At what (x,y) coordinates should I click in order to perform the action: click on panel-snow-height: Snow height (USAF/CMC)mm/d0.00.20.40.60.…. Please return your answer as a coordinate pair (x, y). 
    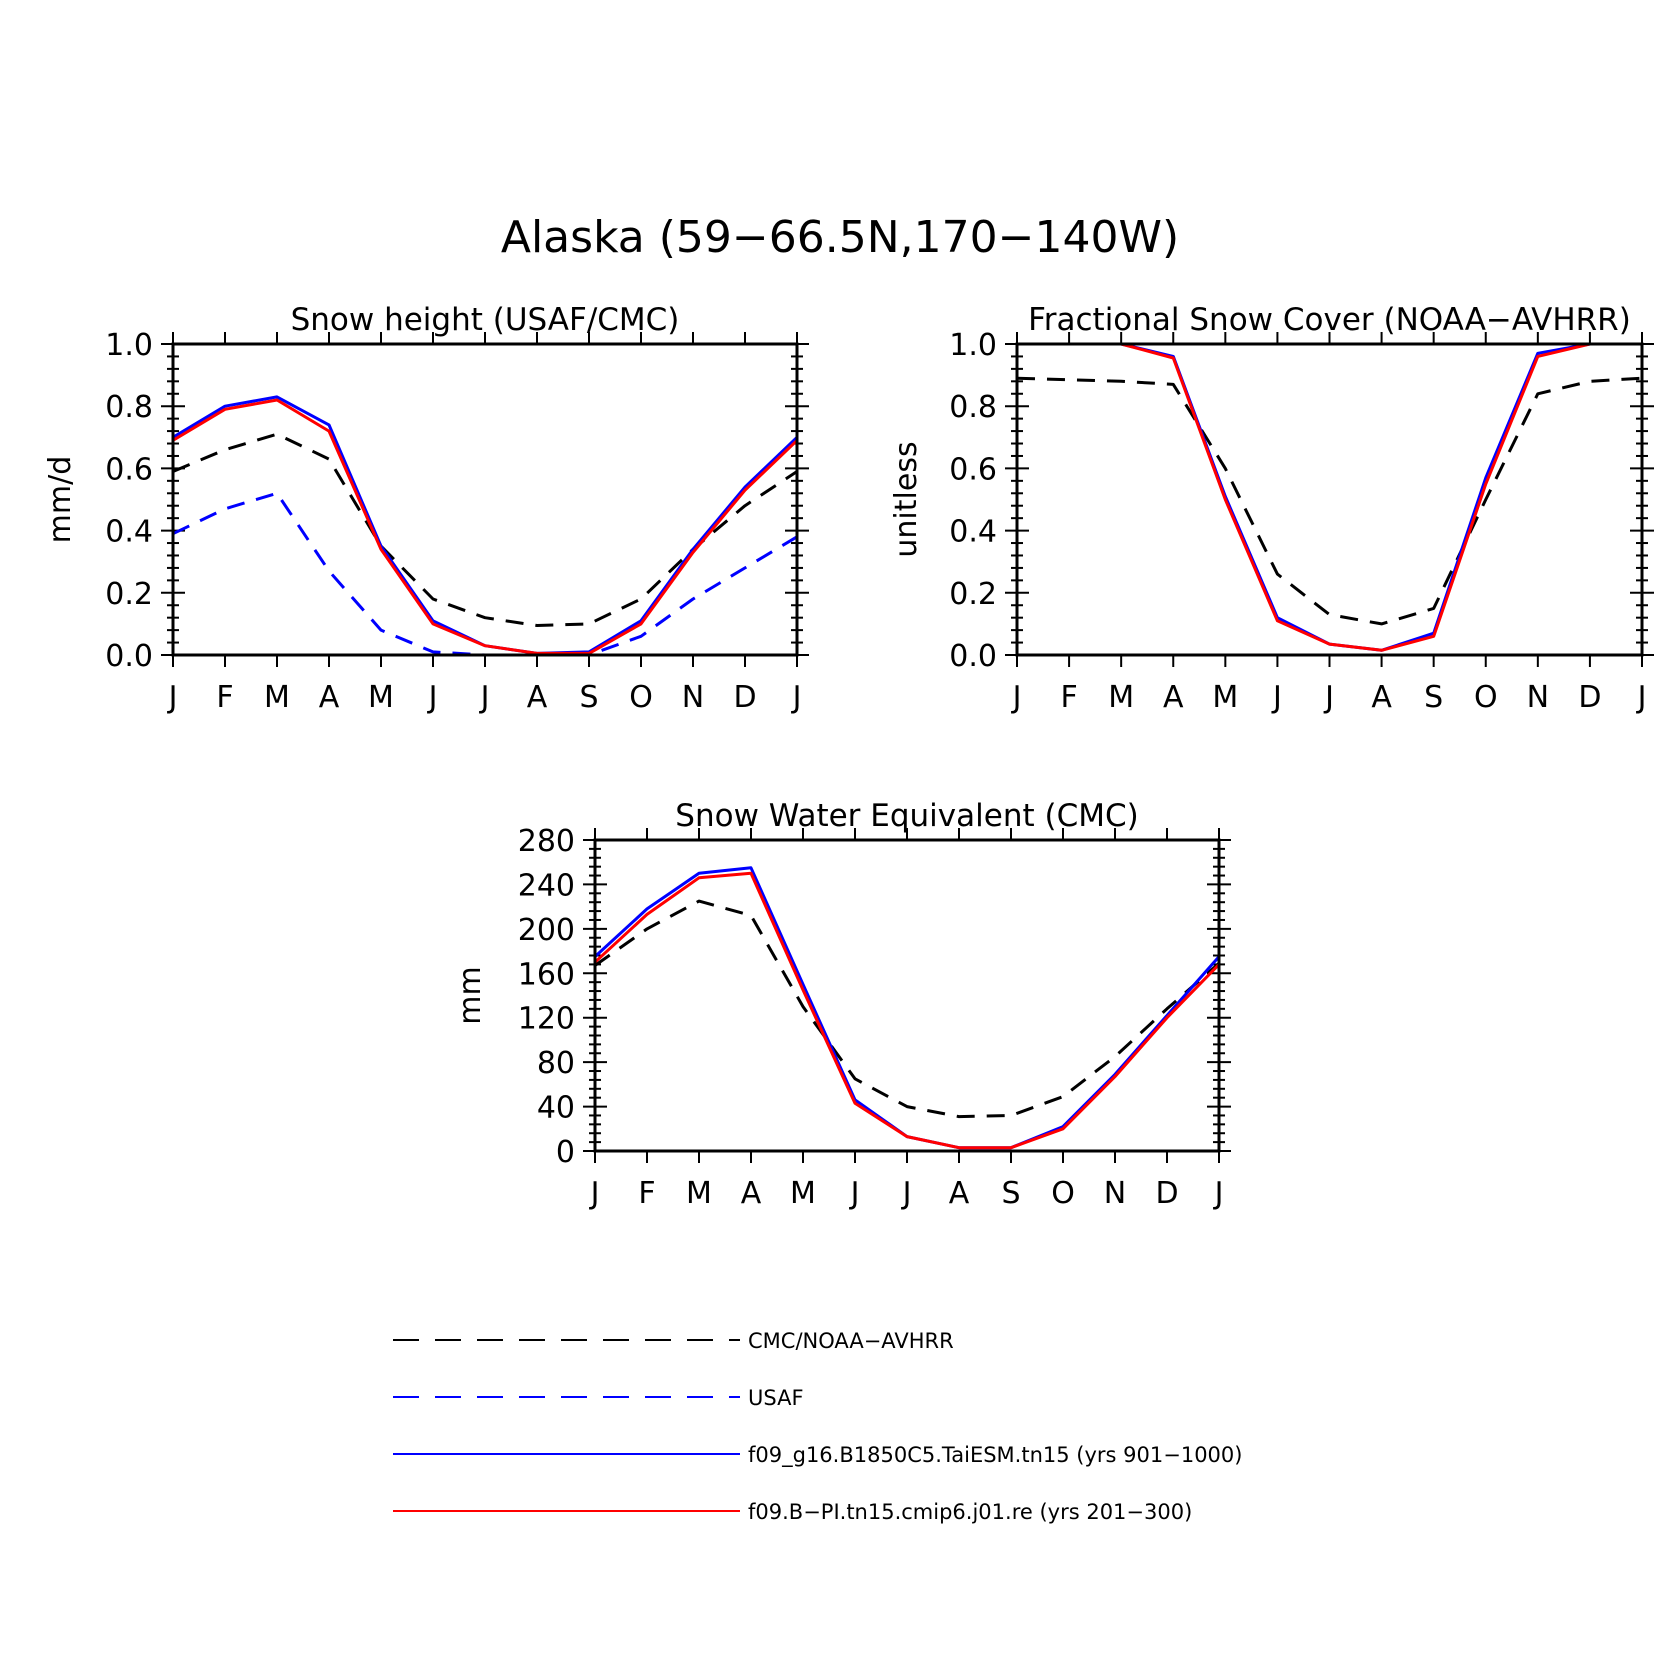
    Looking at the image, I should click on (426, 508).